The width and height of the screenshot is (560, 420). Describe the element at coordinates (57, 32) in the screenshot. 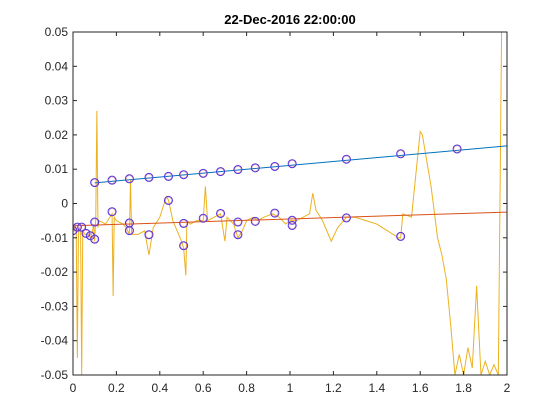

I see `y-tick-label: 0.05` at that location.